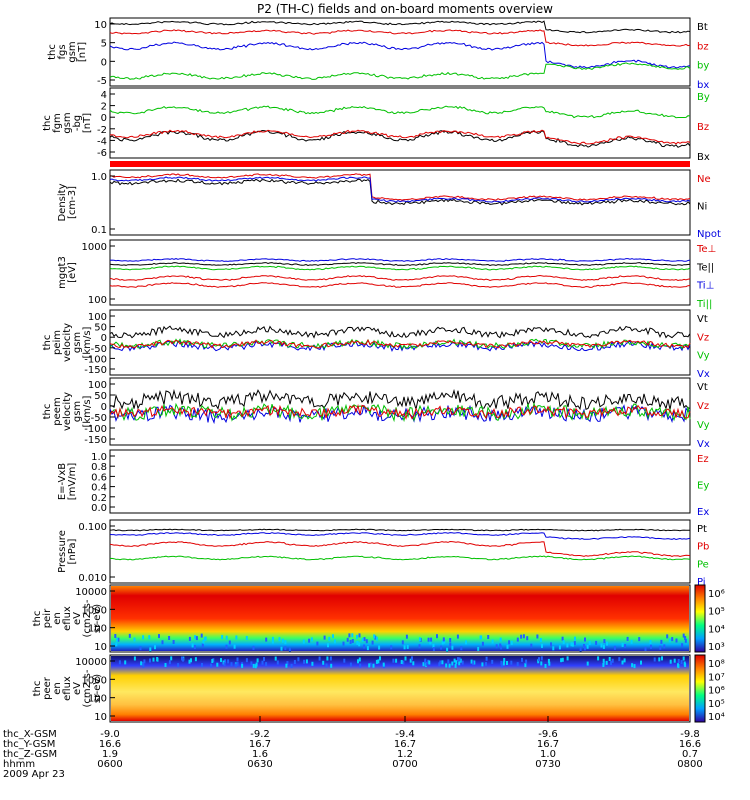  Describe the element at coordinates (72, 51) in the screenshot. I see `ylabel-line: gsm` at that location.